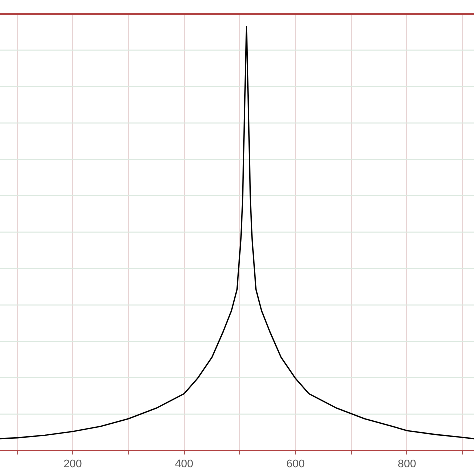  What do you see at coordinates (73, 464) in the screenshot?
I see `x-tick-label: 200` at bounding box center [73, 464].